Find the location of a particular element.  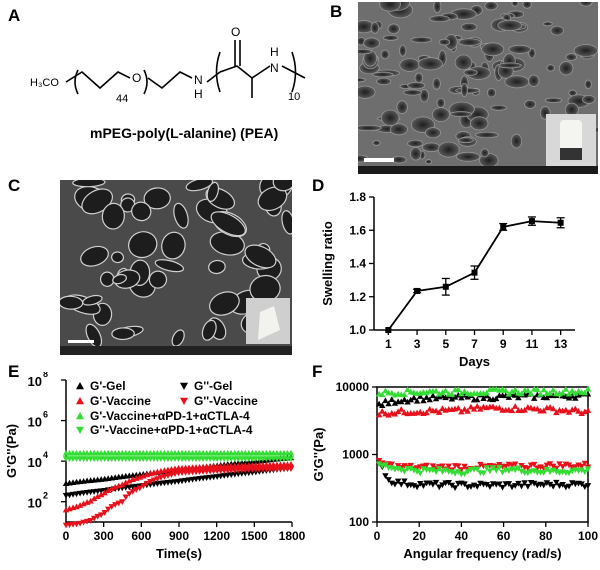

x-tick-label: 0 is located at coordinates (377, 536).